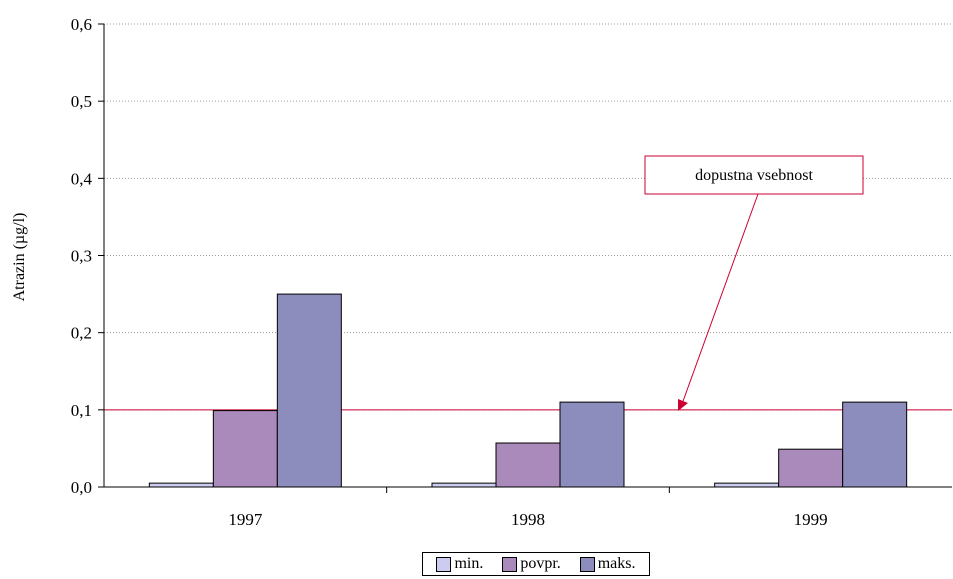 The height and width of the screenshot is (579, 953). Describe the element at coordinates (616, 563) in the screenshot. I see `legend-label: maks.` at that location.